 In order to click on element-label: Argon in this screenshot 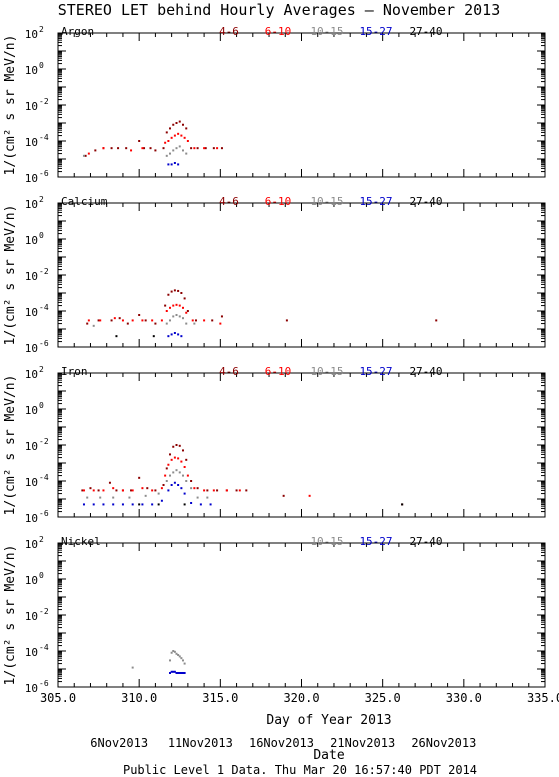, I will do `click(77, 31)`.